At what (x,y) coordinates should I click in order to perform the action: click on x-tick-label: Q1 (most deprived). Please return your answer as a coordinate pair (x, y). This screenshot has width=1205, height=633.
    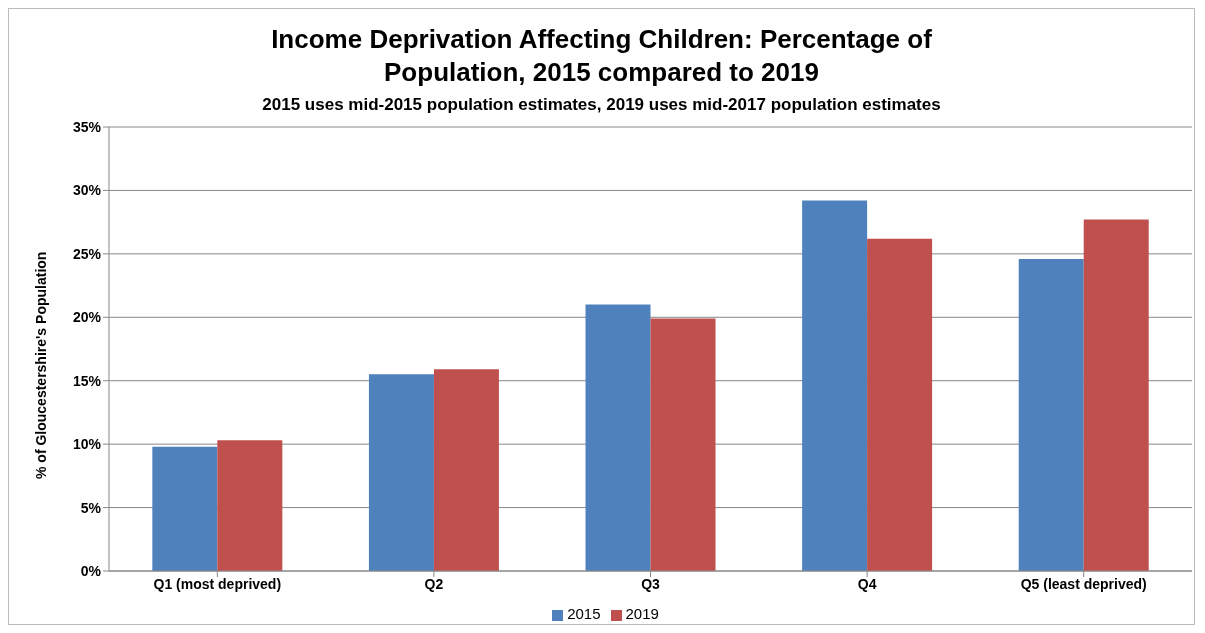
    Looking at the image, I should click on (217, 583).